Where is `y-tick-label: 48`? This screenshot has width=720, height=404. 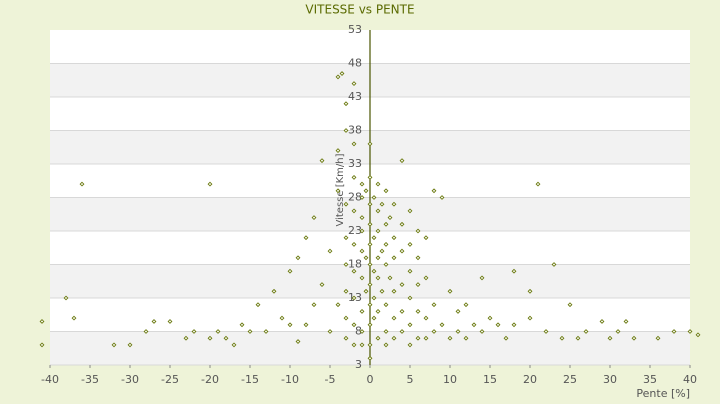
y-tick-label: 48 is located at coordinates (355, 63).